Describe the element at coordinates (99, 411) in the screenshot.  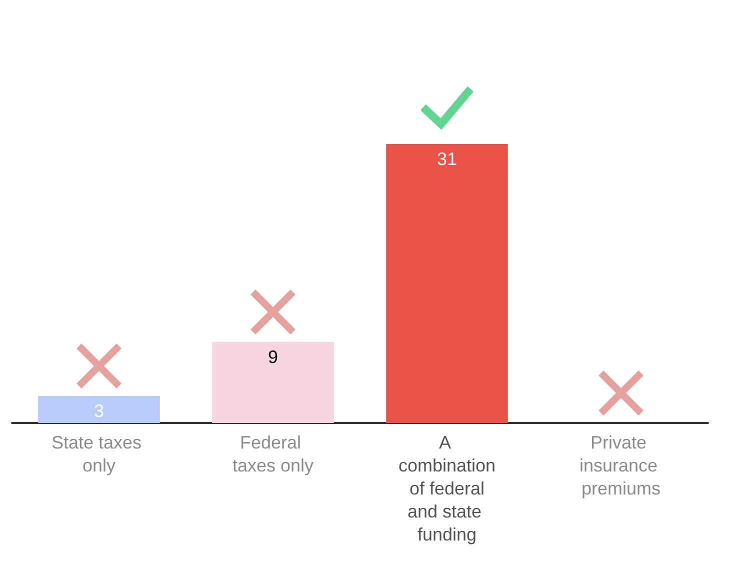
I see `data-label: 3` at that location.